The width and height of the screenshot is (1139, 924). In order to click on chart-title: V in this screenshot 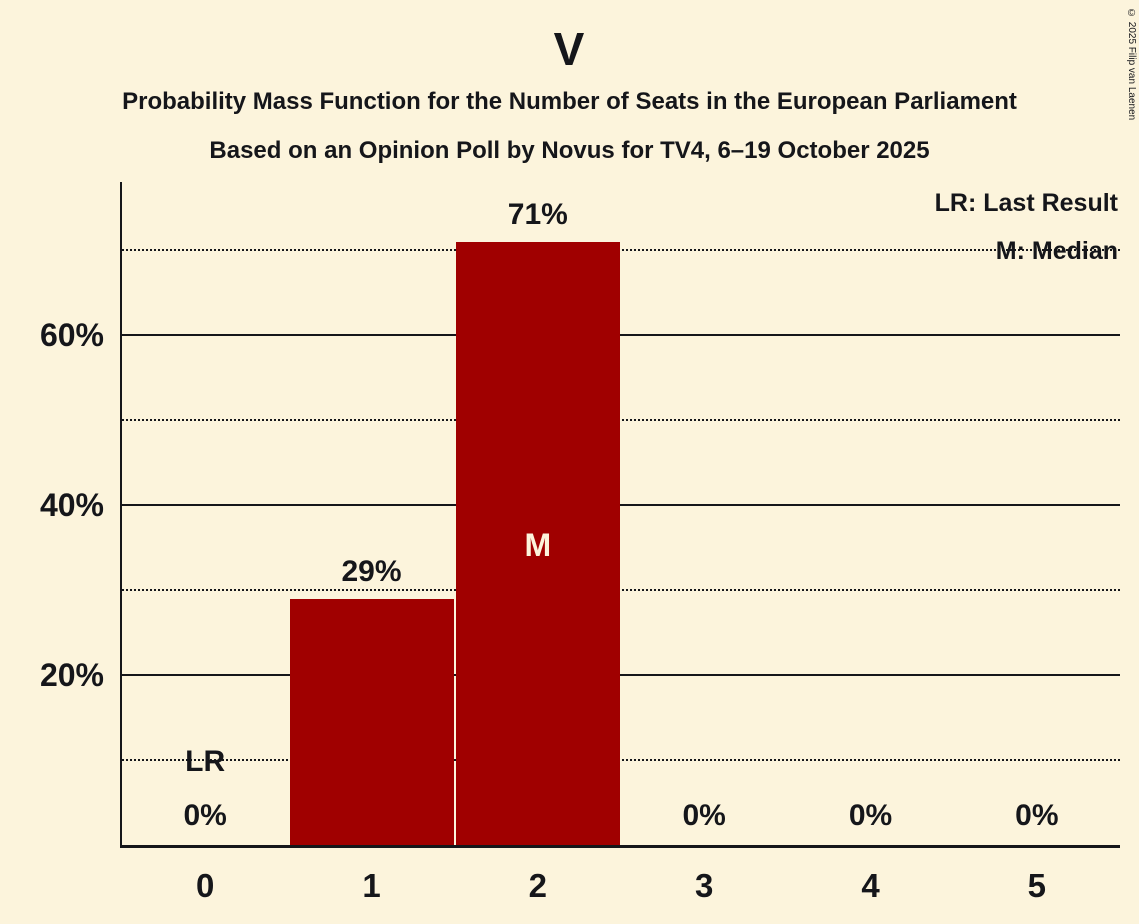, I will do `click(569, 49)`.